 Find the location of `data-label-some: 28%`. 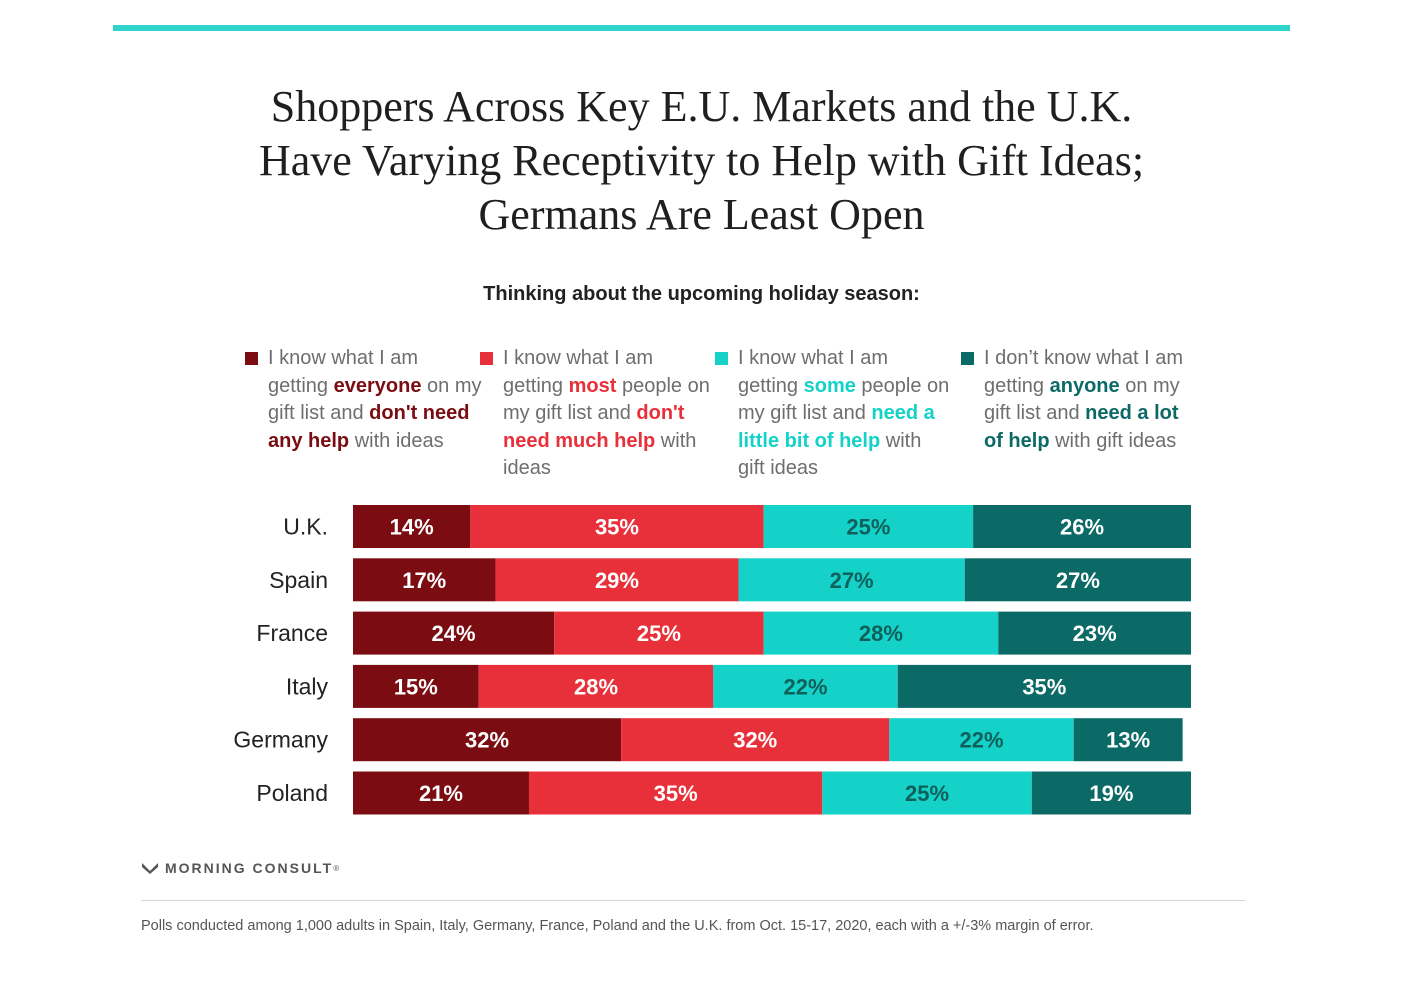

data-label-some: 28% is located at coordinates (881, 633).